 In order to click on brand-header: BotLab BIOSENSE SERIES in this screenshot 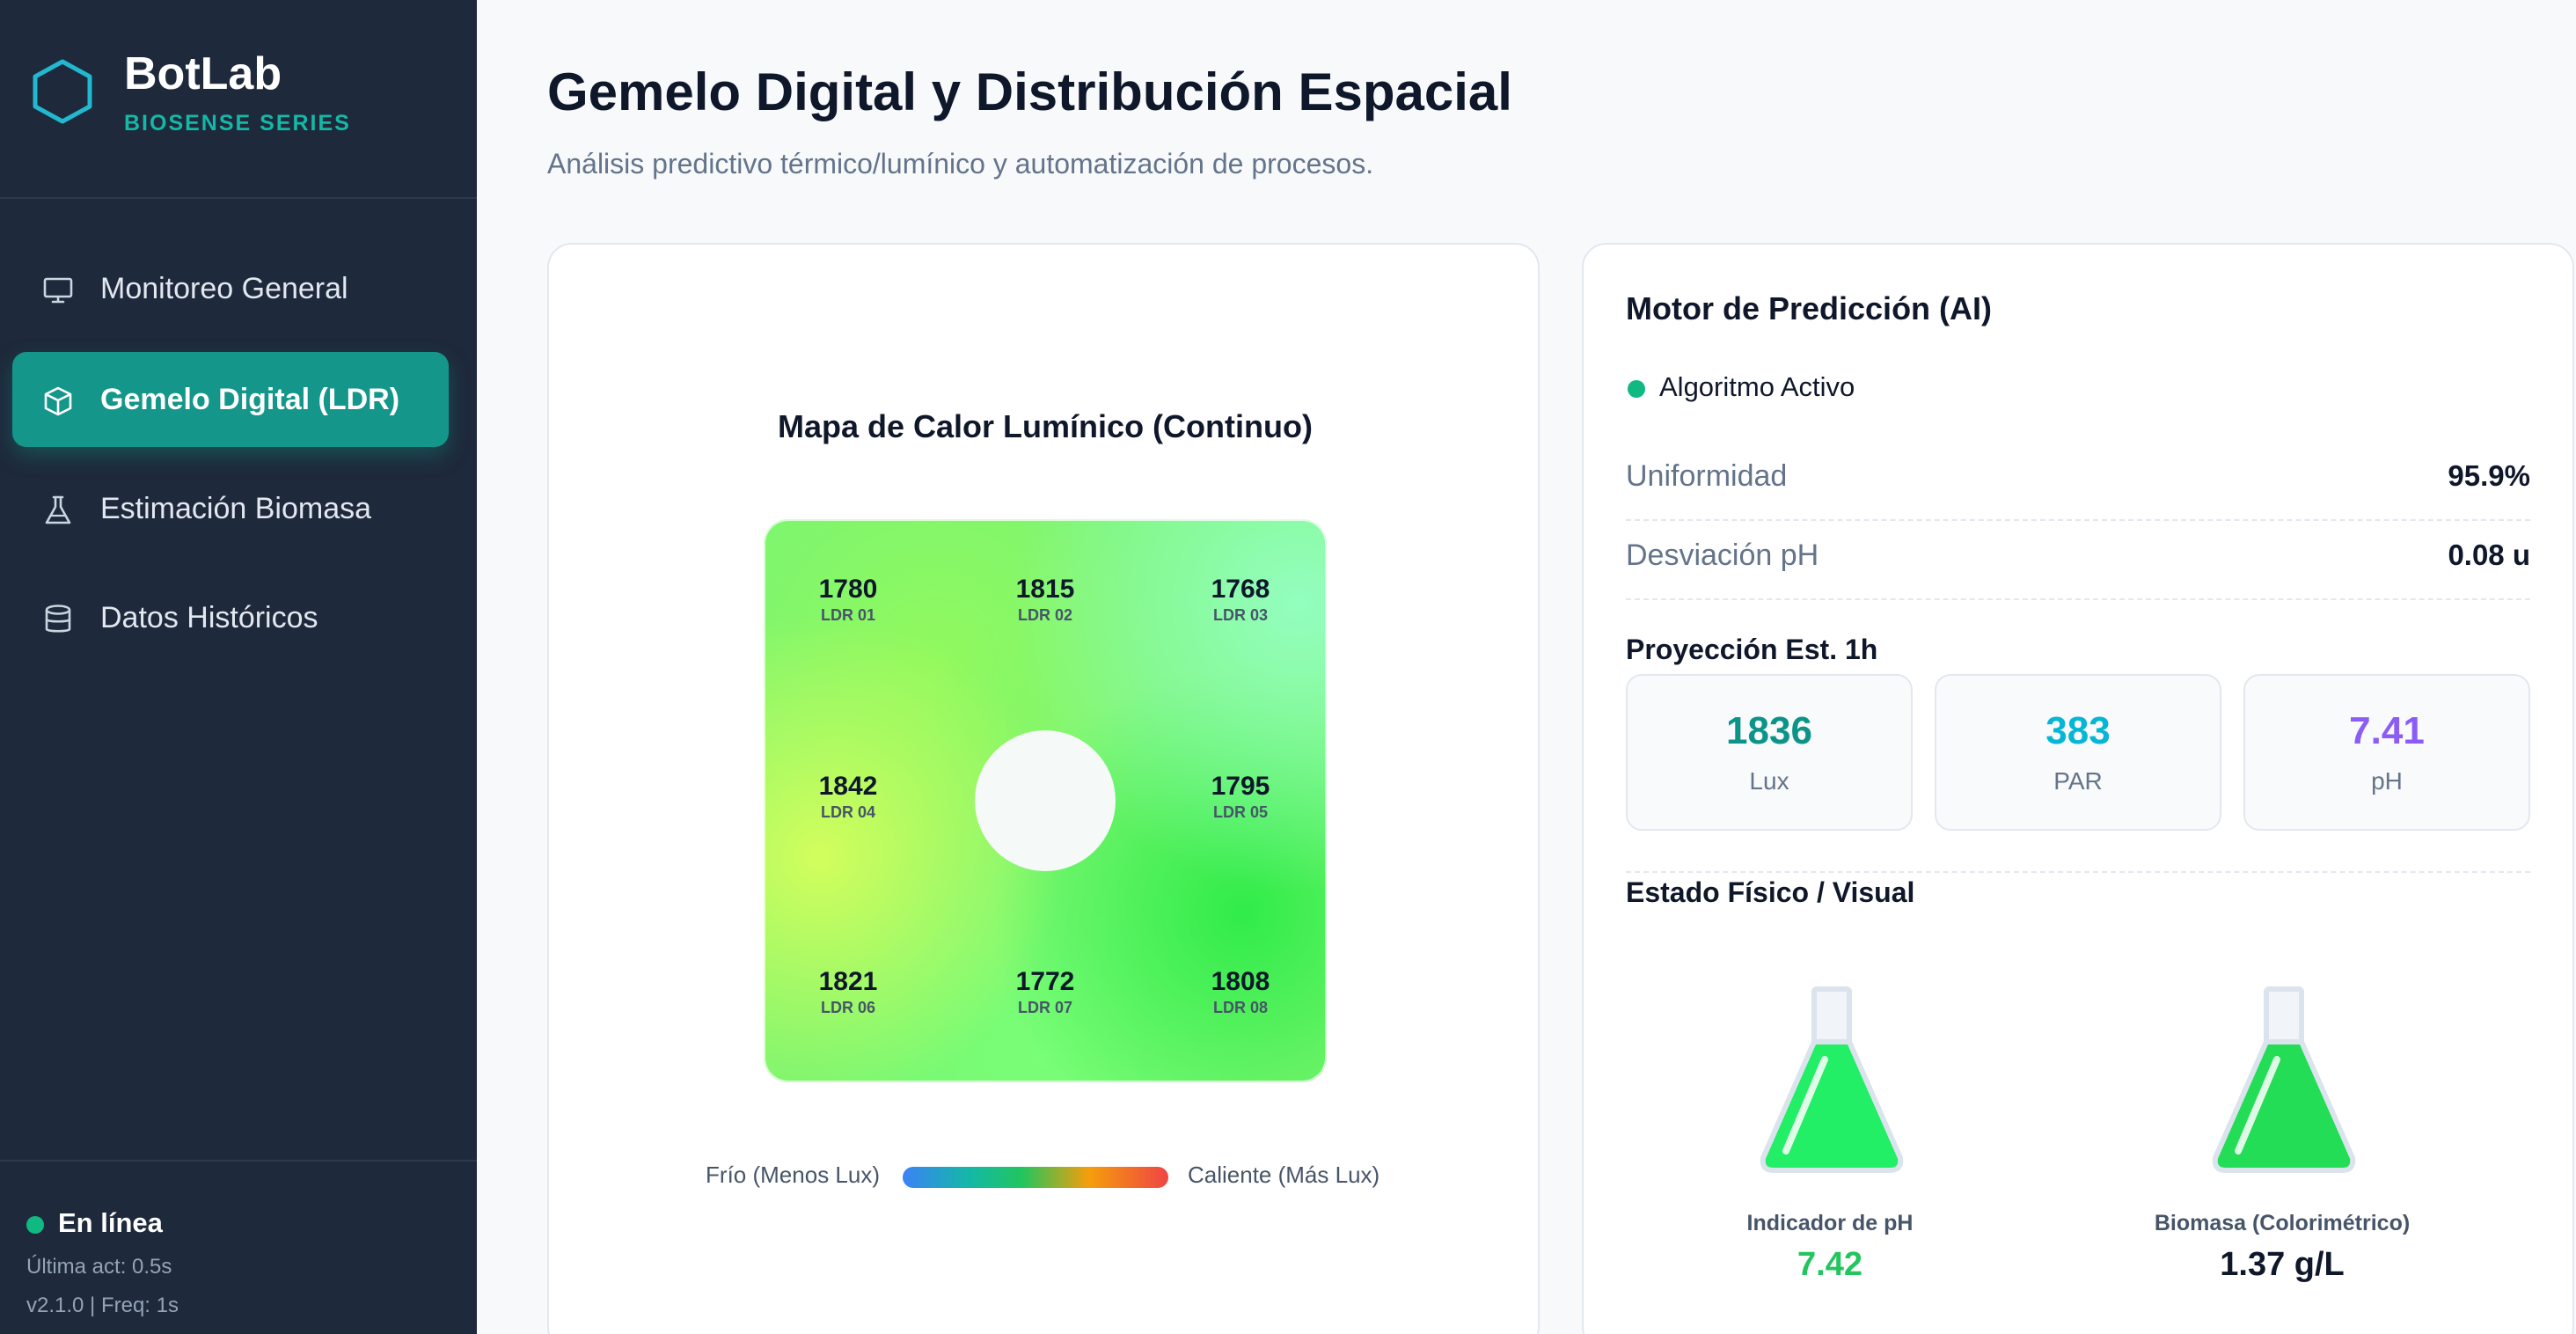, I will do `click(239, 99)`.